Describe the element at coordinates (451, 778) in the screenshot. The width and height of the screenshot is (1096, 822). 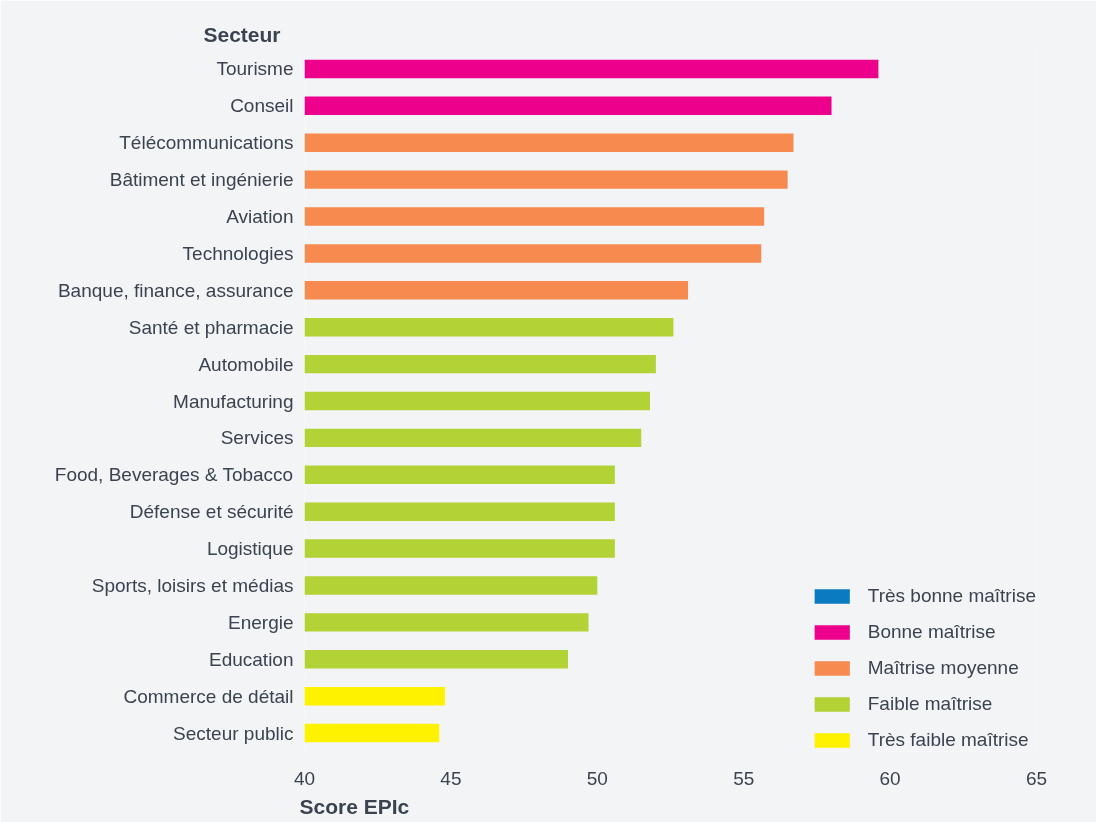
I see `x-tick-label: 45` at that location.